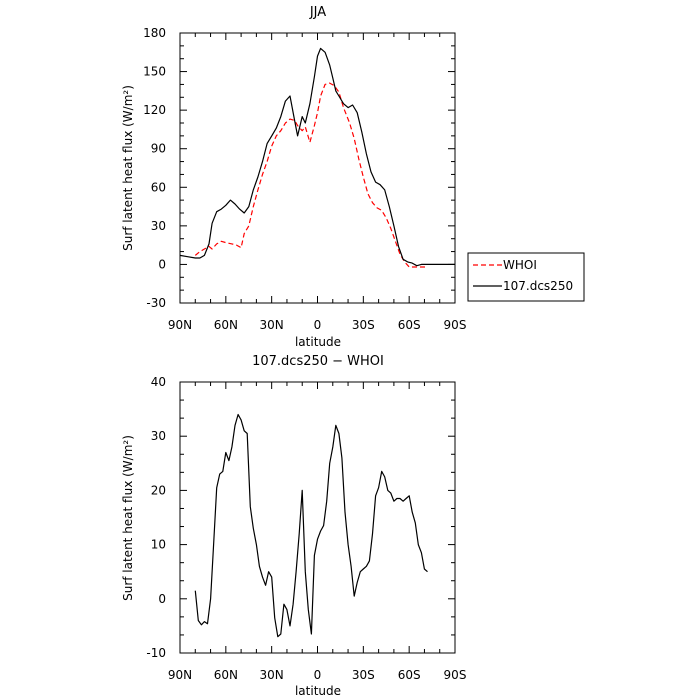  I want to click on bottom-xtick-label: 30N, so click(272, 675).